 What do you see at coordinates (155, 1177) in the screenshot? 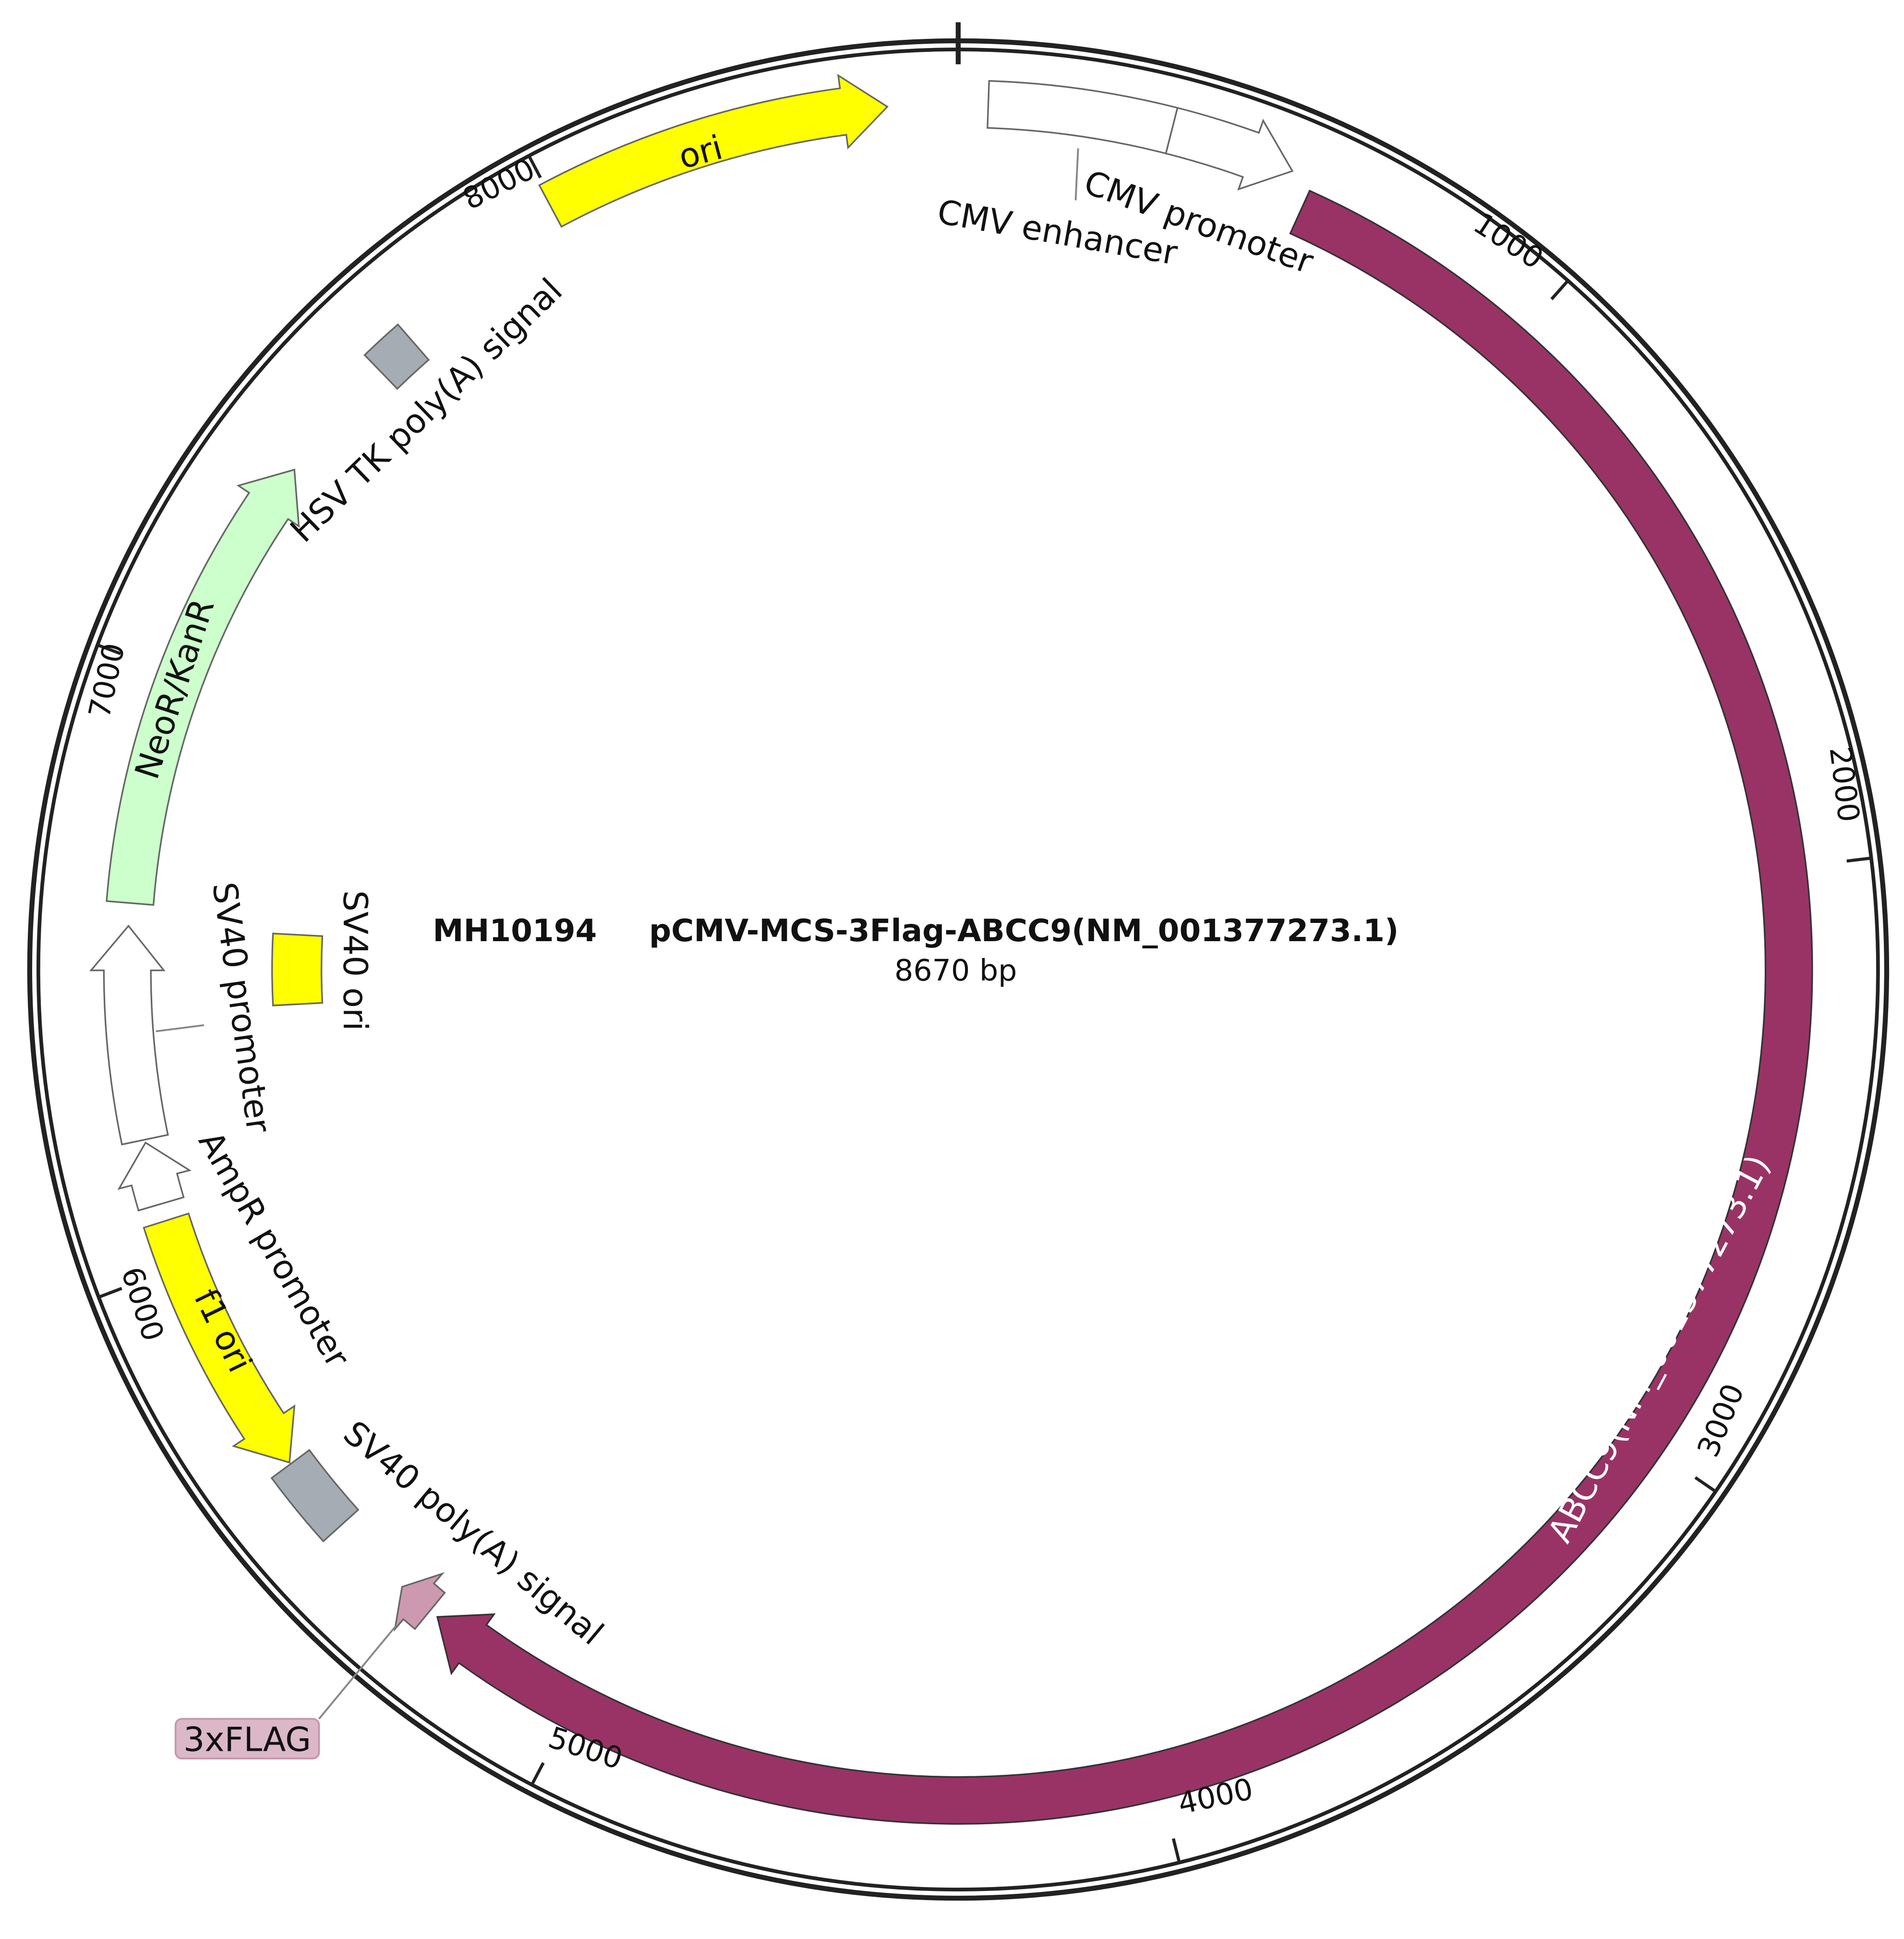
I see `feature-ampr_promoter` at bounding box center [155, 1177].